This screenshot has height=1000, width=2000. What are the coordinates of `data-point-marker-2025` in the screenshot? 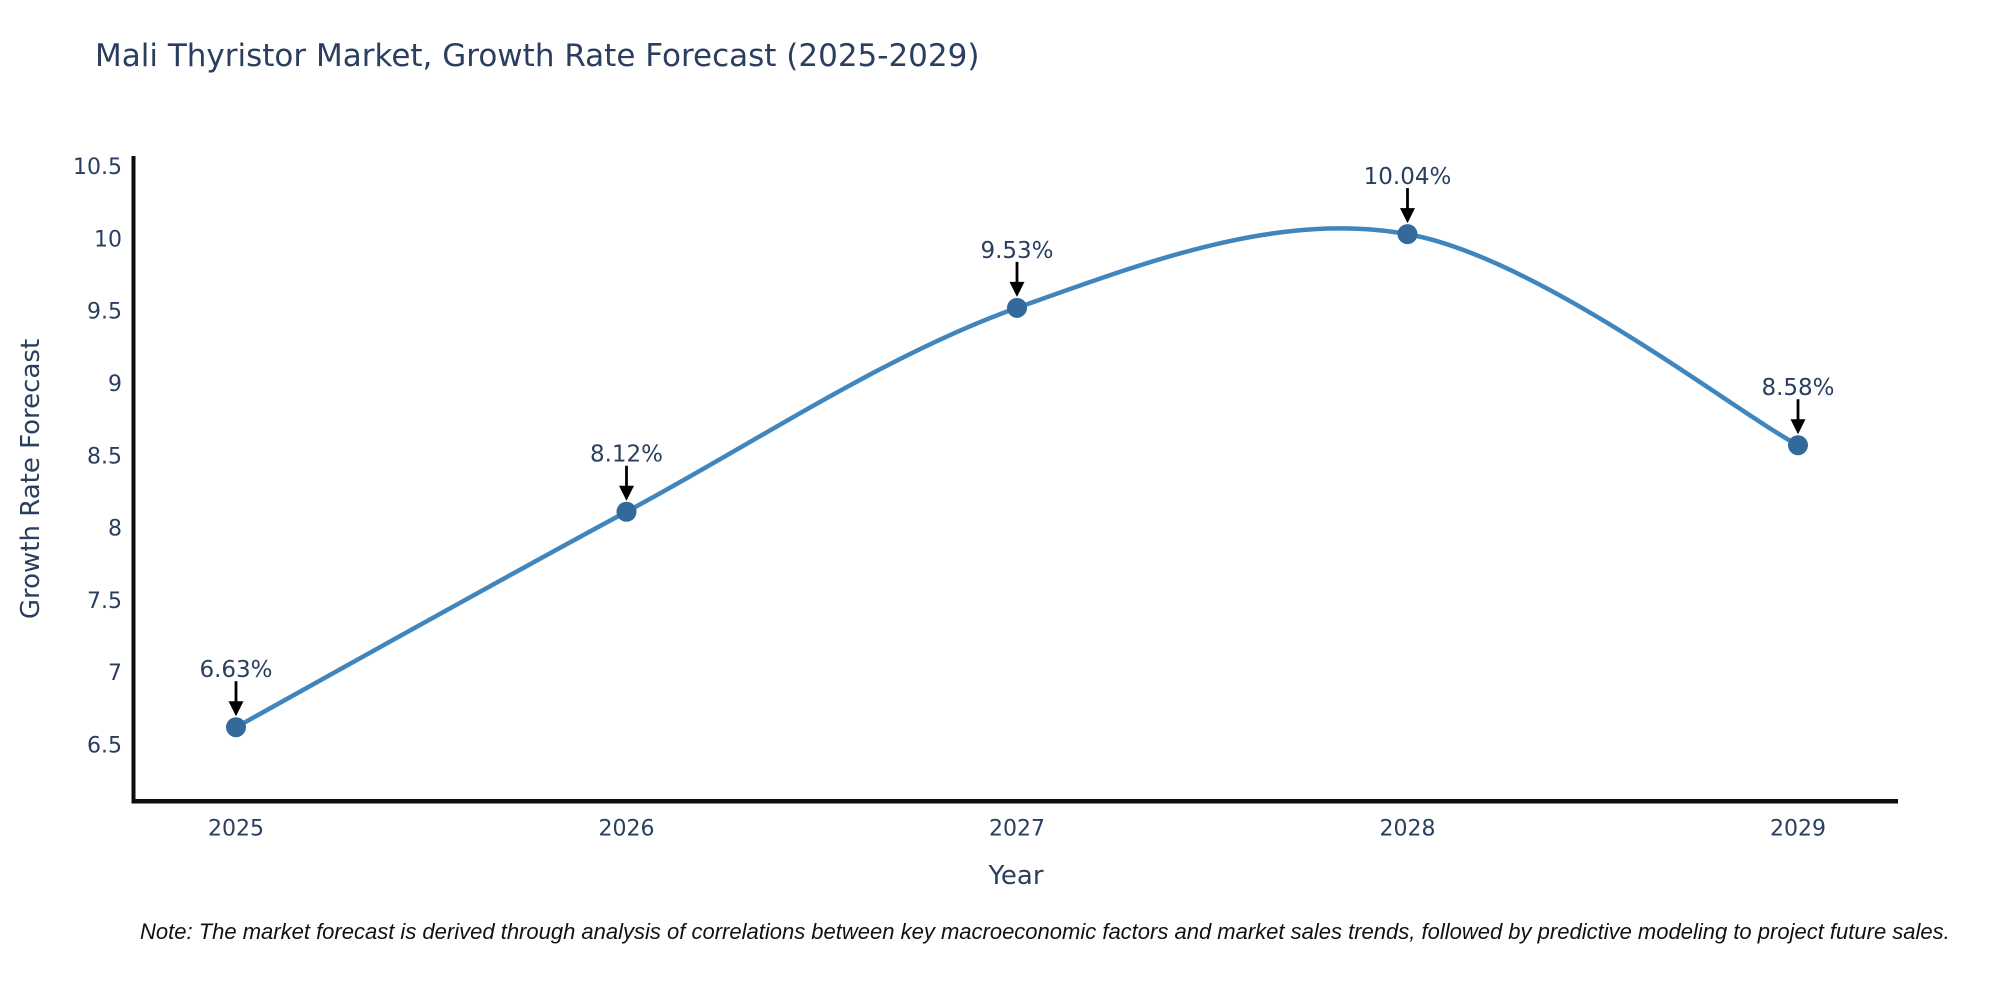 It's located at (236, 727).